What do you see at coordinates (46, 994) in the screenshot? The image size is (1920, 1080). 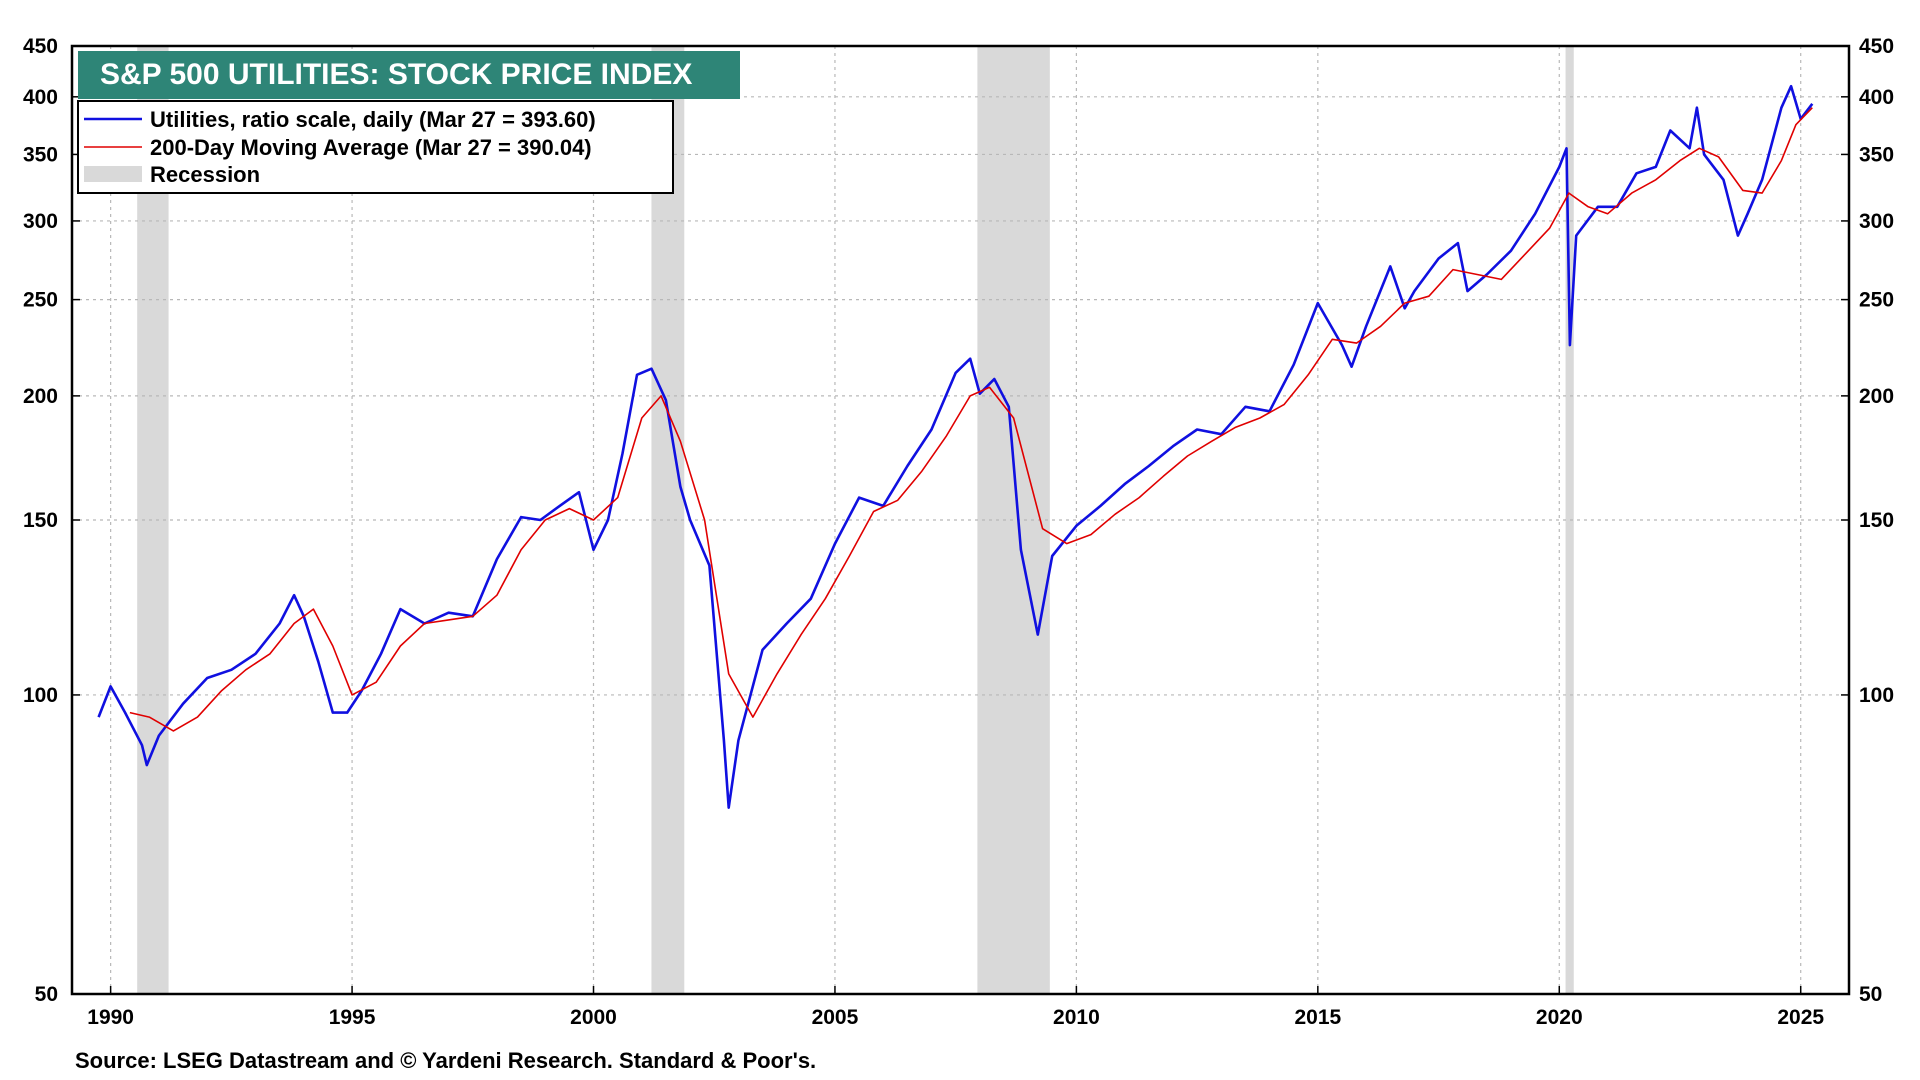 I see `y-tick-label-left: 50` at bounding box center [46, 994].